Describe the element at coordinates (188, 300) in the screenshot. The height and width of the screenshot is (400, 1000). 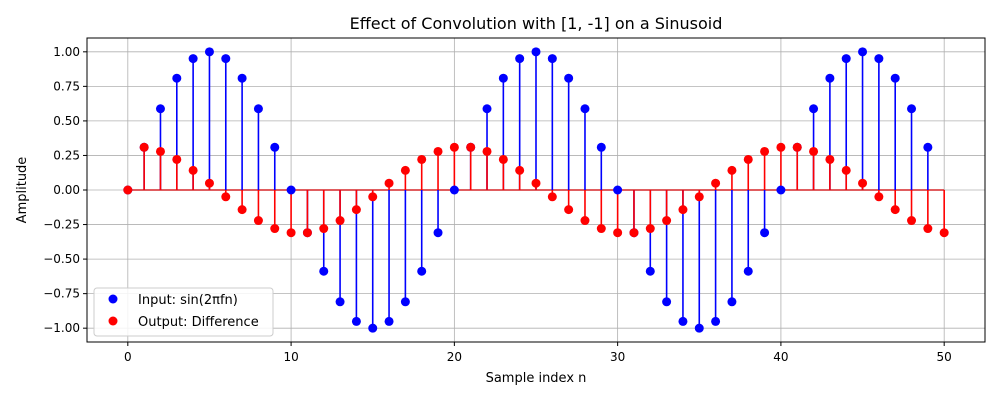
I see `legend-label-input: Input: sin(2πfn)` at that location.